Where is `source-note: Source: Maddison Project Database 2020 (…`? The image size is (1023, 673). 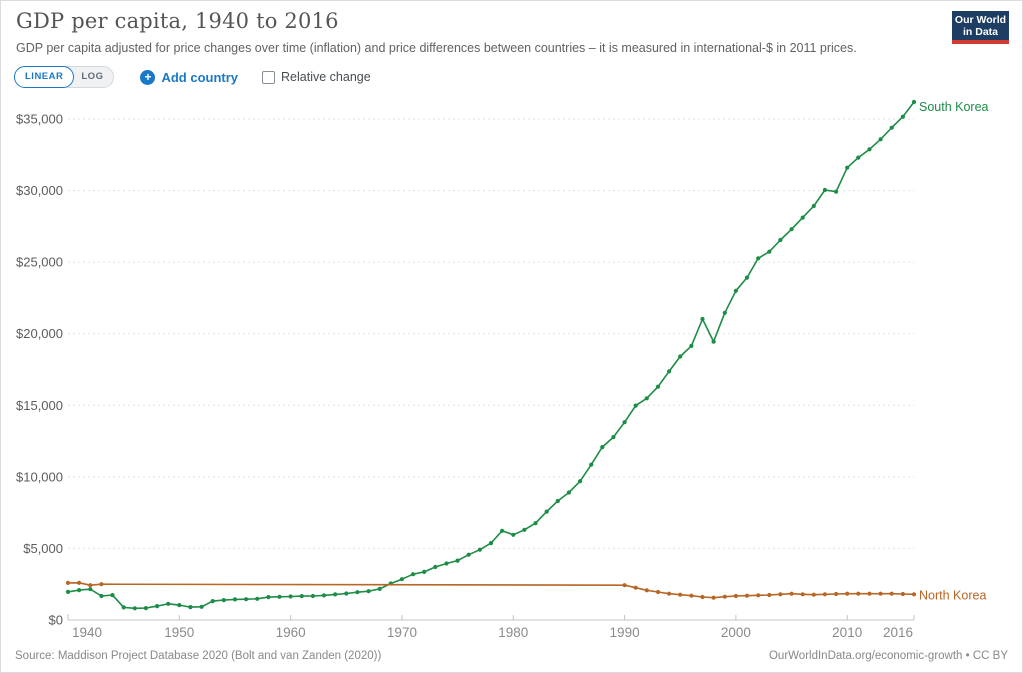
source-note: Source: Maddison Project Database 2020 (… is located at coordinates (198, 656).